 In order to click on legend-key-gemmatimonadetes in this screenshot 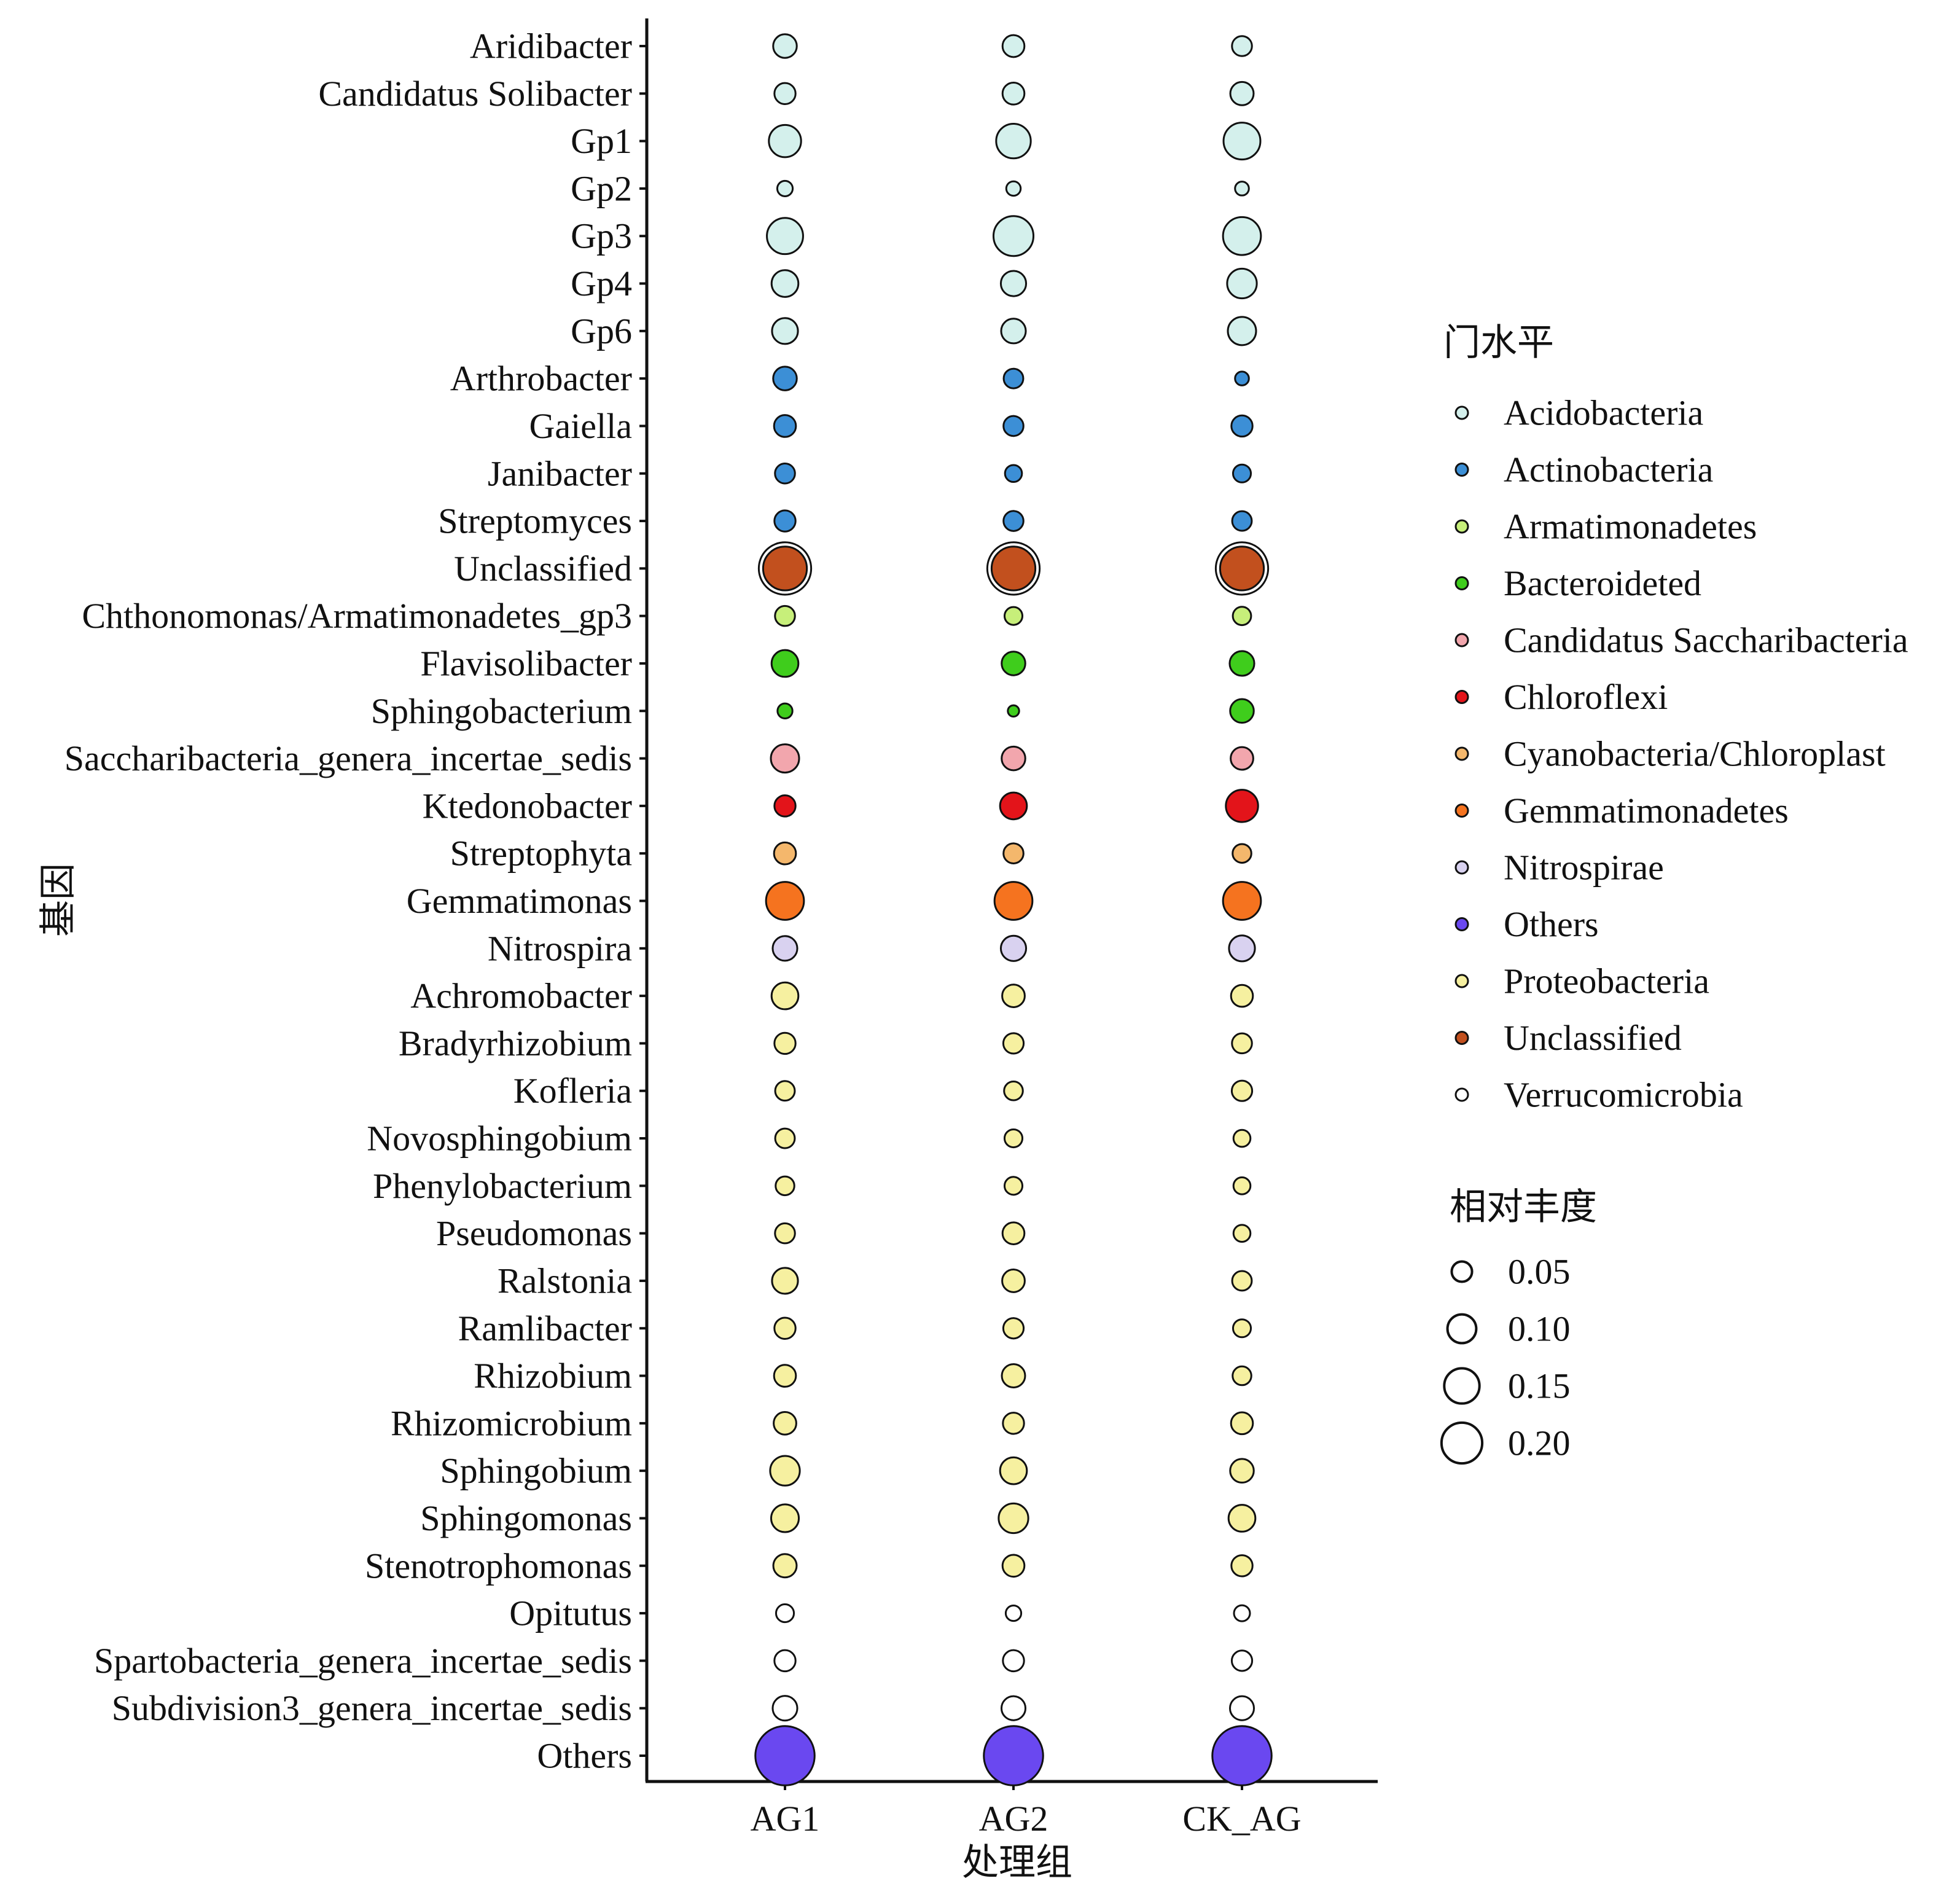, I will do `click(1461, 811)`.